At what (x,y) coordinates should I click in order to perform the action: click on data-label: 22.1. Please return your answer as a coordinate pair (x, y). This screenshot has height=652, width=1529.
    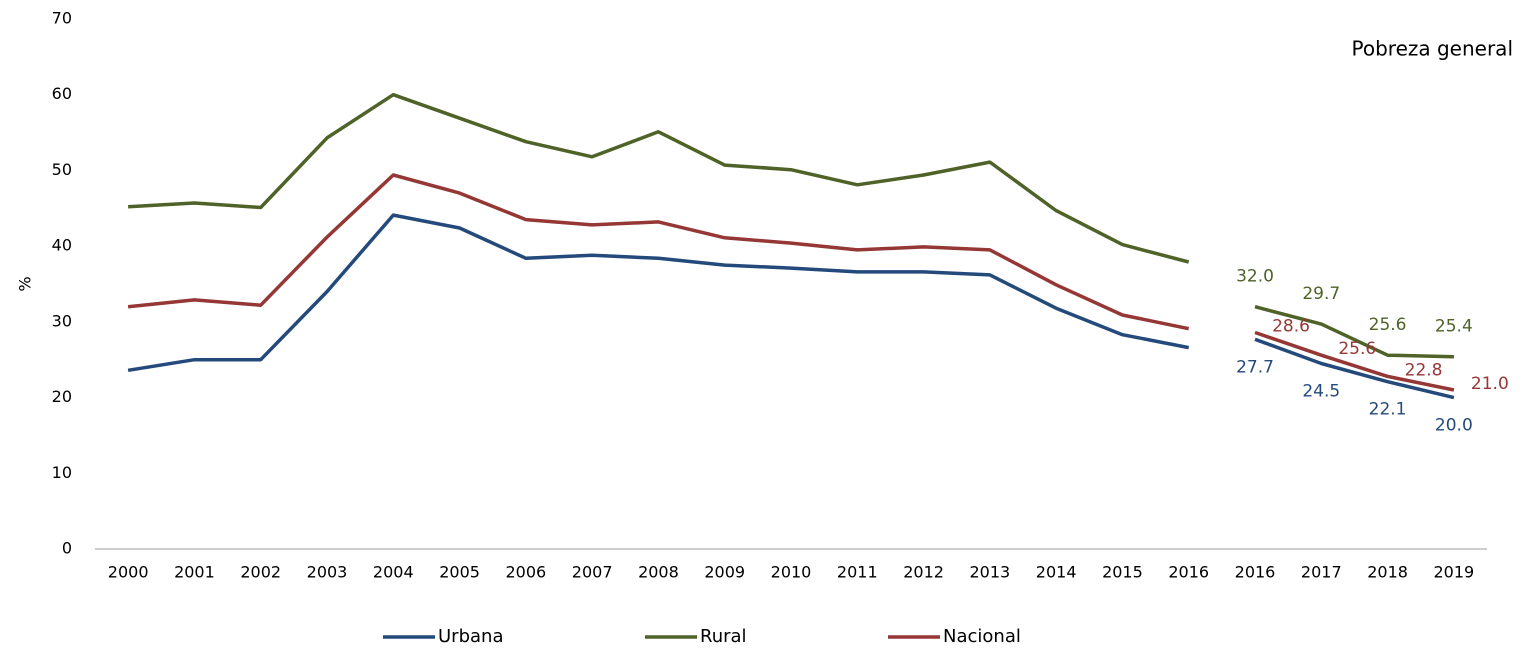
    Looking at the image, I should click on (1388, 410).